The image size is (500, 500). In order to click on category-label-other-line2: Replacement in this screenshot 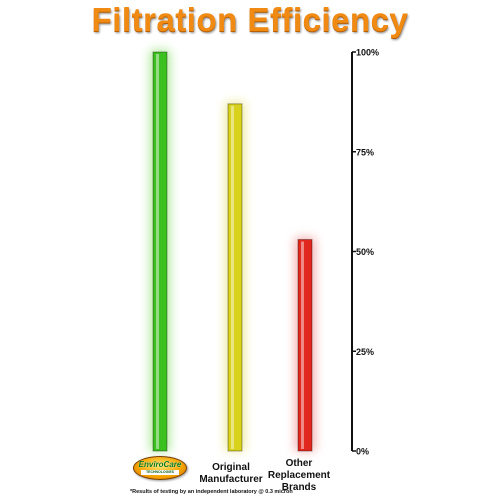, I will do `click(299, 475)`.